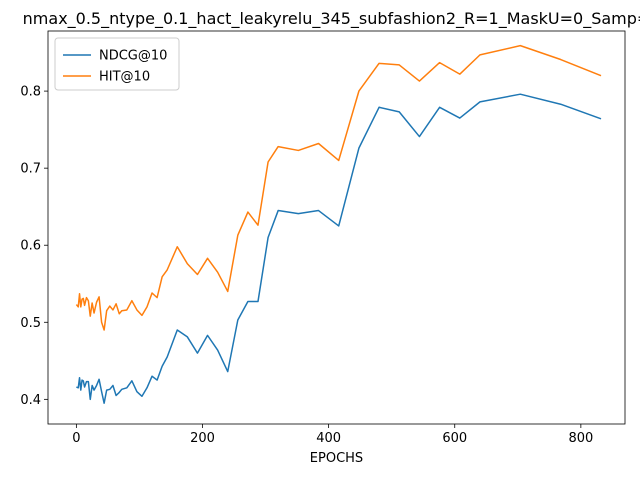 This screenshot has height=480, width=640. Describe the element at coordinates (76, 438) in the screenshot. I see `x-tick-label: 0` at that location.